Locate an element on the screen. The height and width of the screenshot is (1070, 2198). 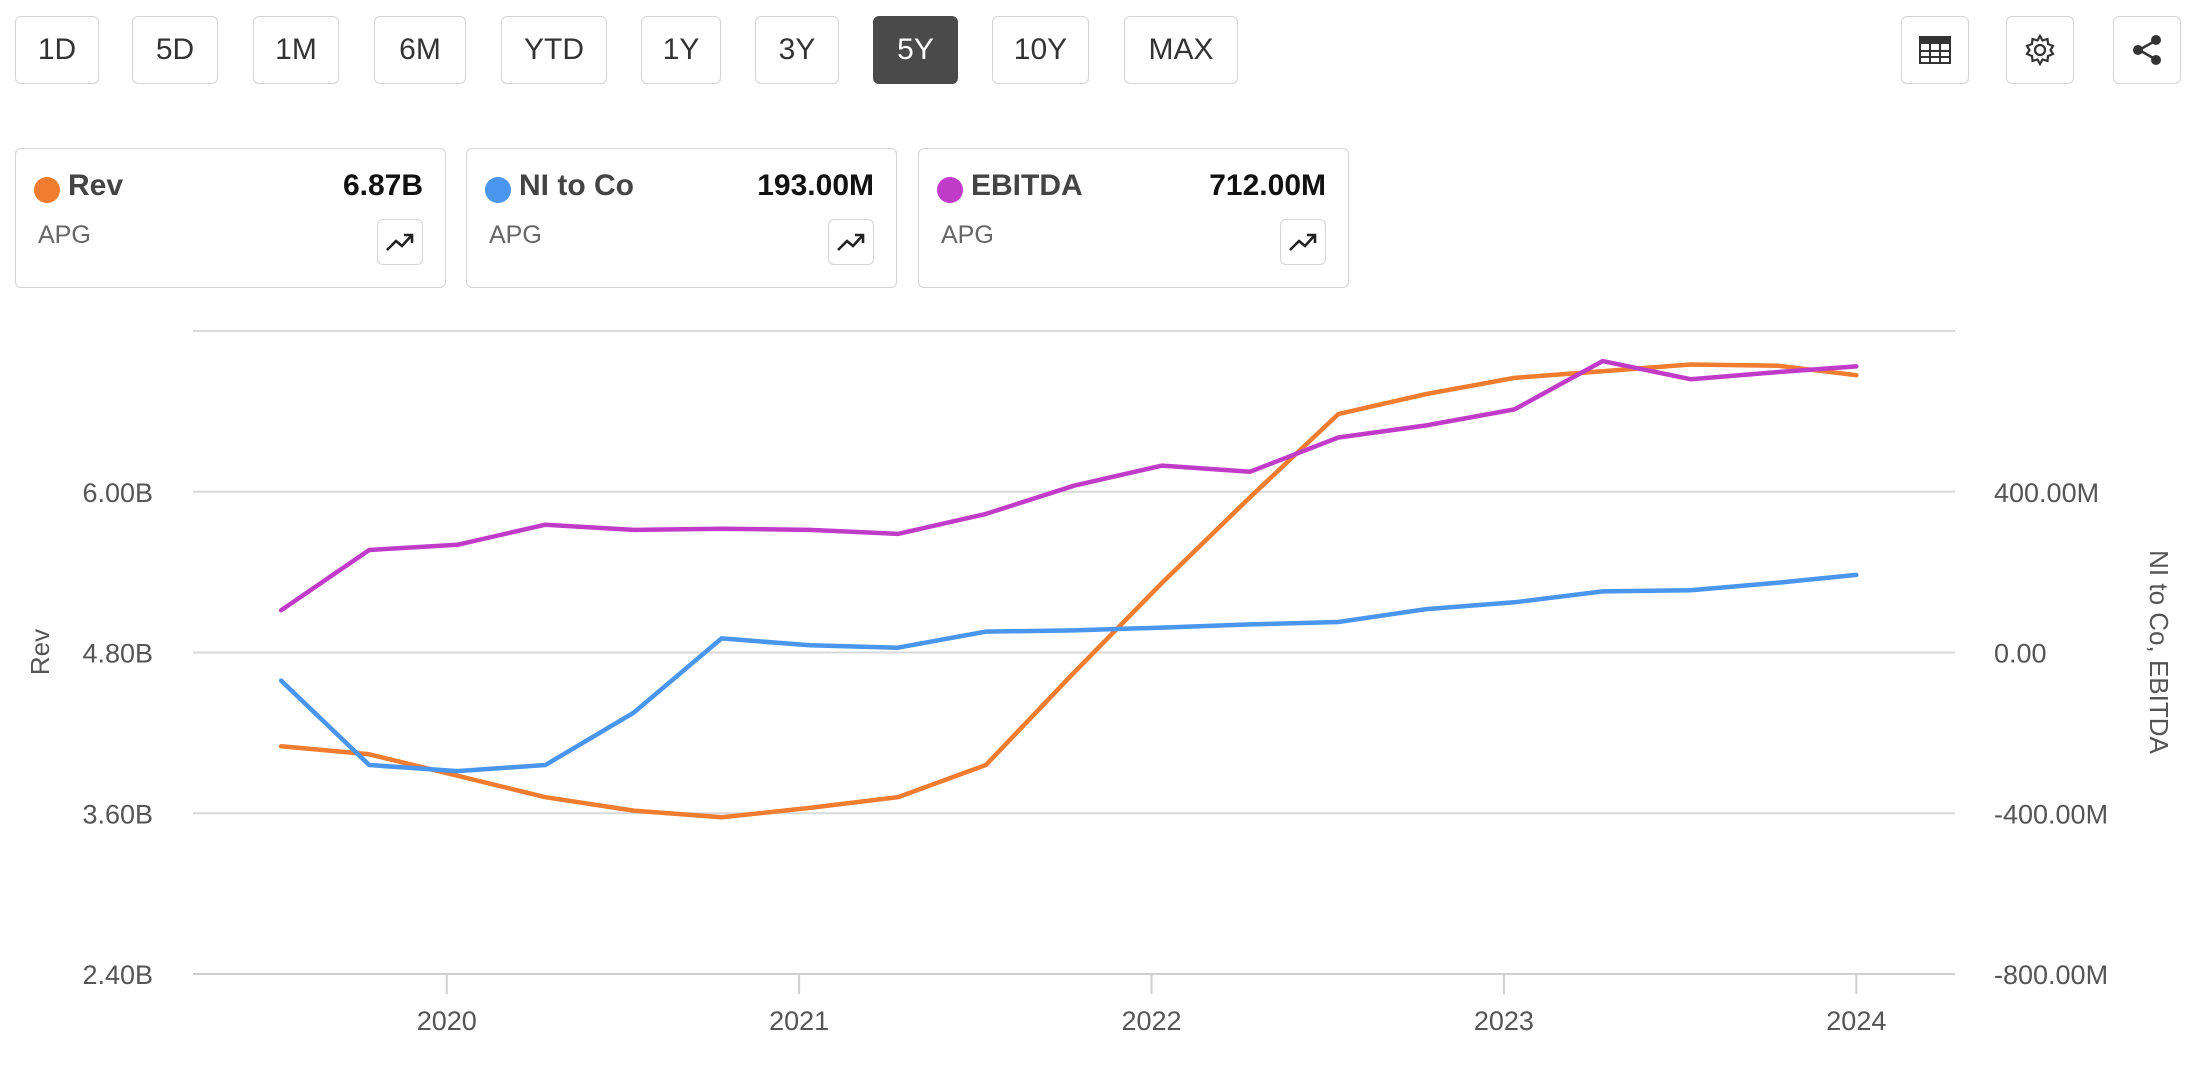
series-name: EBITDA is located at coordinates (1027, 185).